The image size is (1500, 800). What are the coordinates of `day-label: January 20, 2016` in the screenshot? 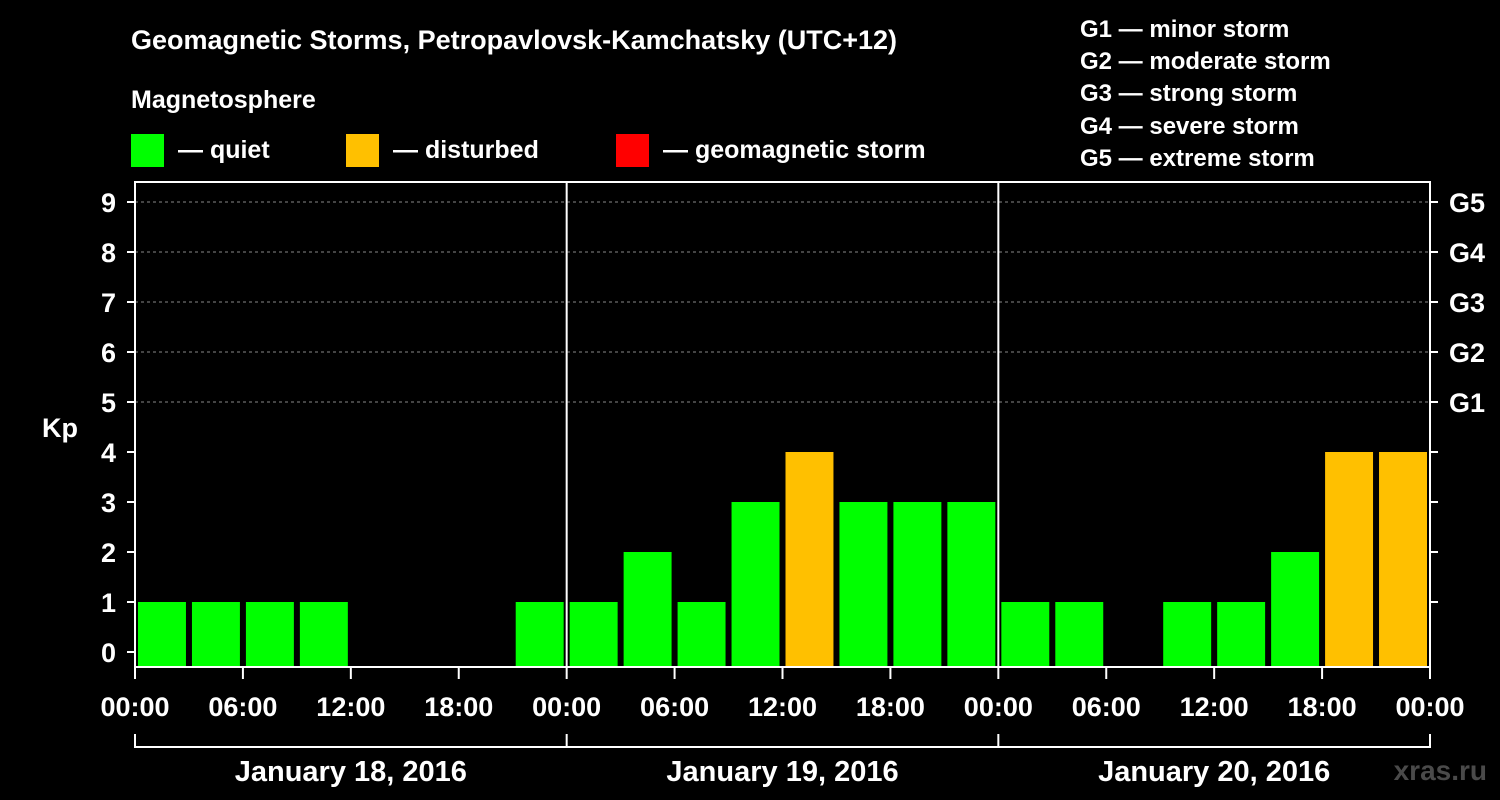 It's located at (1214, 772).